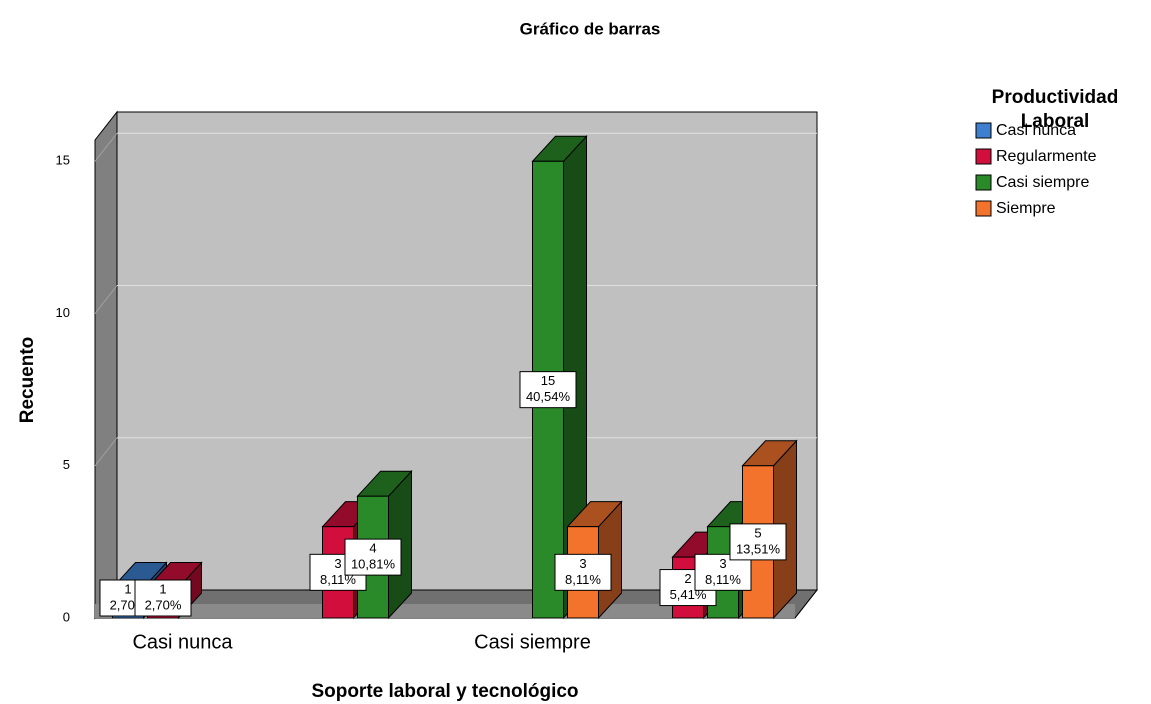 This screenshot has width=1151, height=704. What do you see at coordinates (548, 380) in the screenshot?
I see `data-label-count: 15` at bounding box center [548, 380].